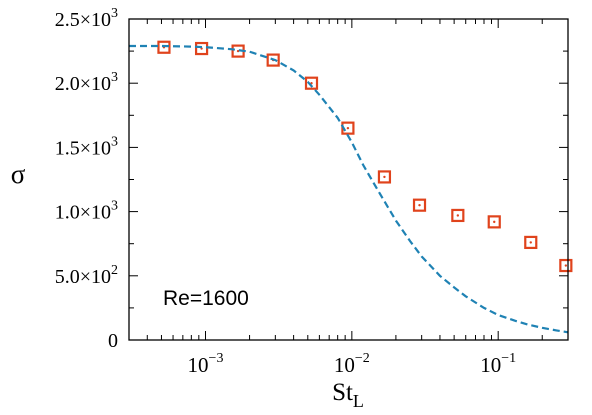  What do you see at coordinates (86, 211) in the screenshot?
I see `y-tick-label: 1.0×10³` at bounding box center [86, 211].